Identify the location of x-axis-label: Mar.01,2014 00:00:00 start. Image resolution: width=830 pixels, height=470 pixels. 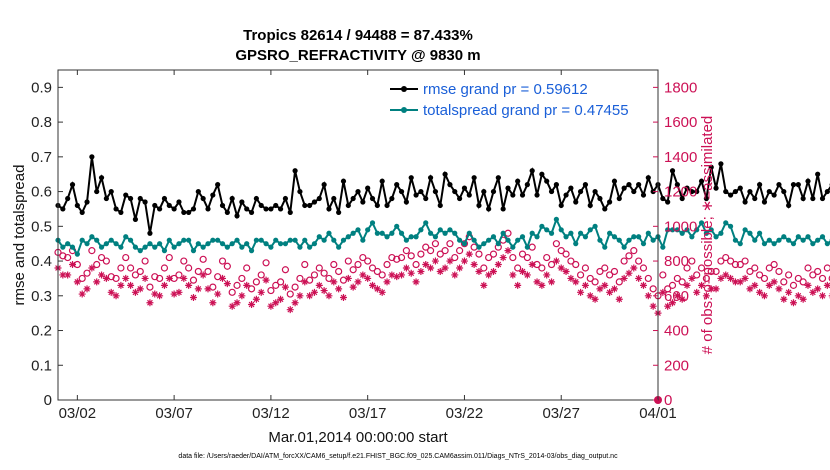
(358, 437).